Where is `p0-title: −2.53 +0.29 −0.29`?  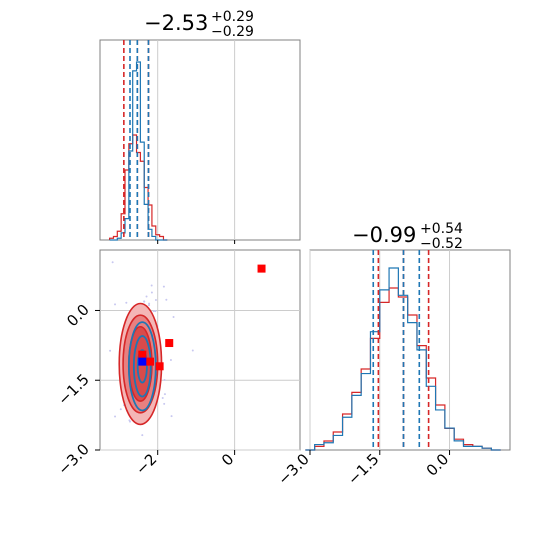
p0-title: −2.53 +0.29 −0.29 is located at coordinates (199, 24).